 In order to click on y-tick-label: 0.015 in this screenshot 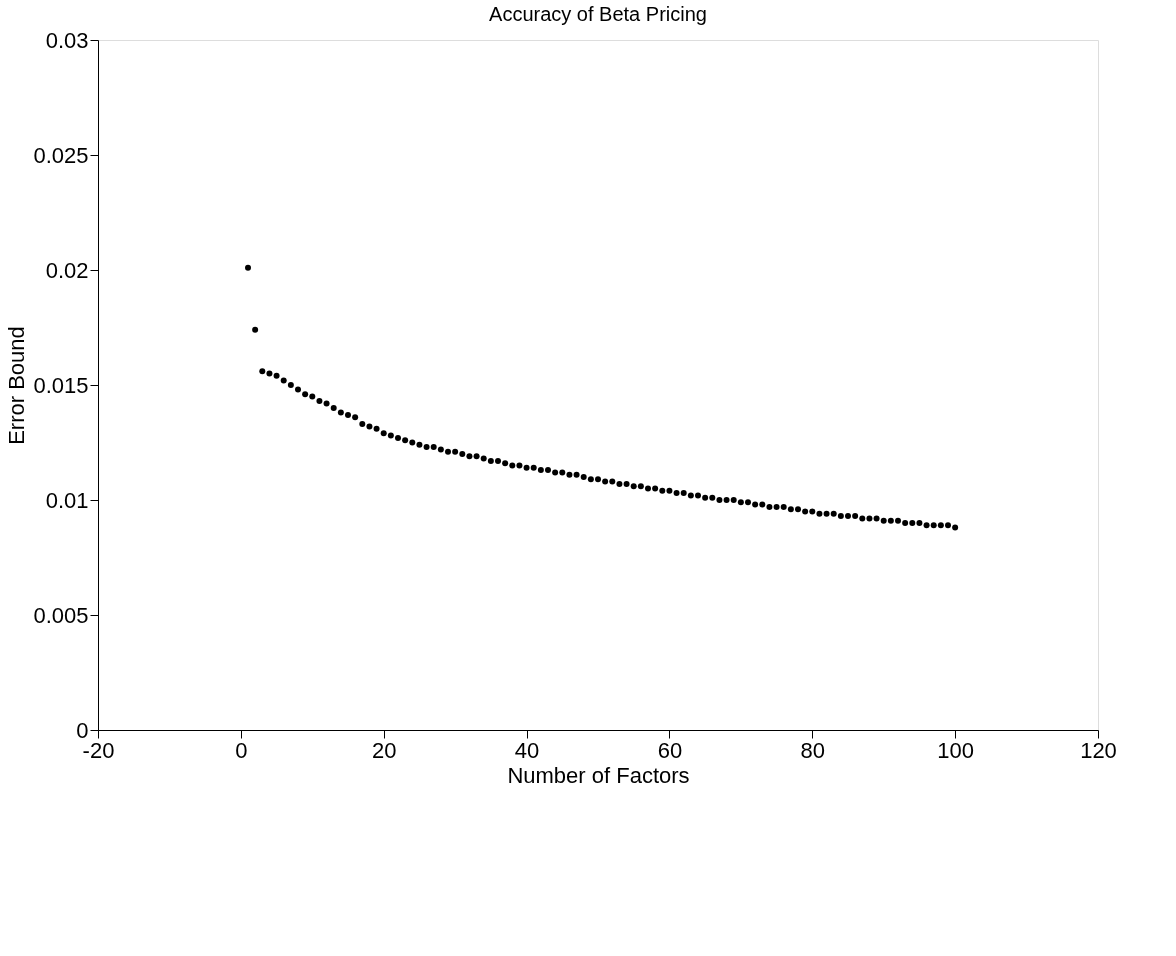, I will do `click(61, 385)`.